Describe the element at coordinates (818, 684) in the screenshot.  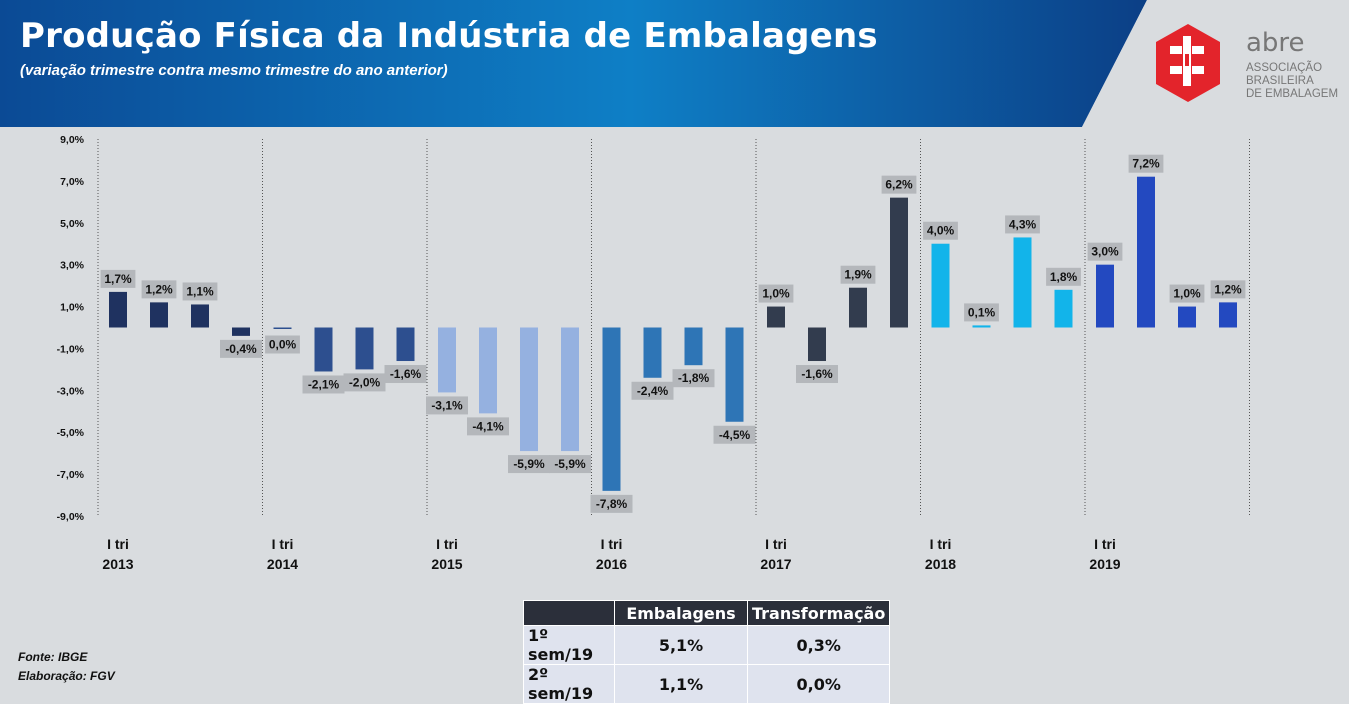
I see `table-cell-transformacao: 0,0%` at that location.